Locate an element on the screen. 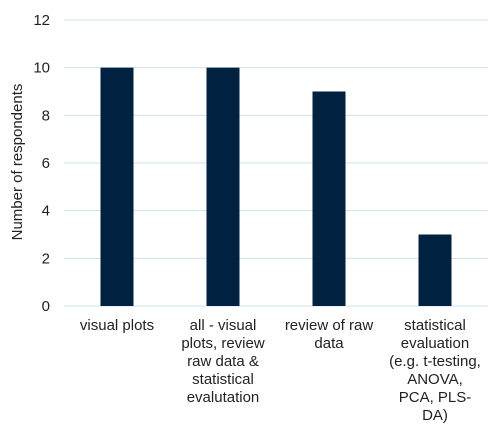 This screenshot has height=436, width=500. category-label-line: raw data & is located at coordinates (223, 361).